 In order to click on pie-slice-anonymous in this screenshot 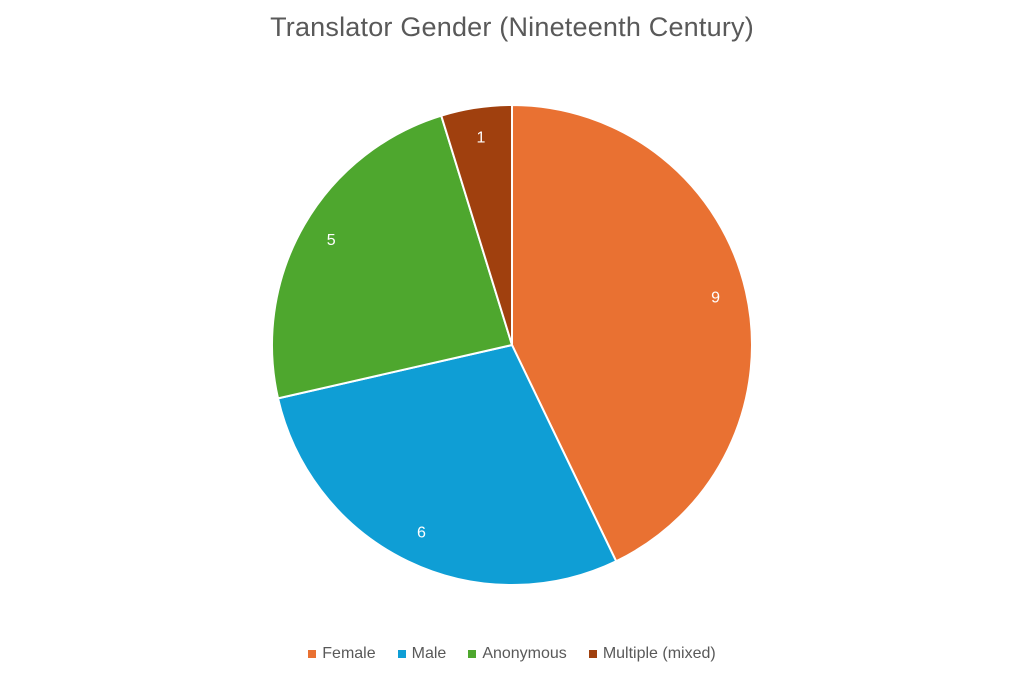, I will do `click(392, 257)`.